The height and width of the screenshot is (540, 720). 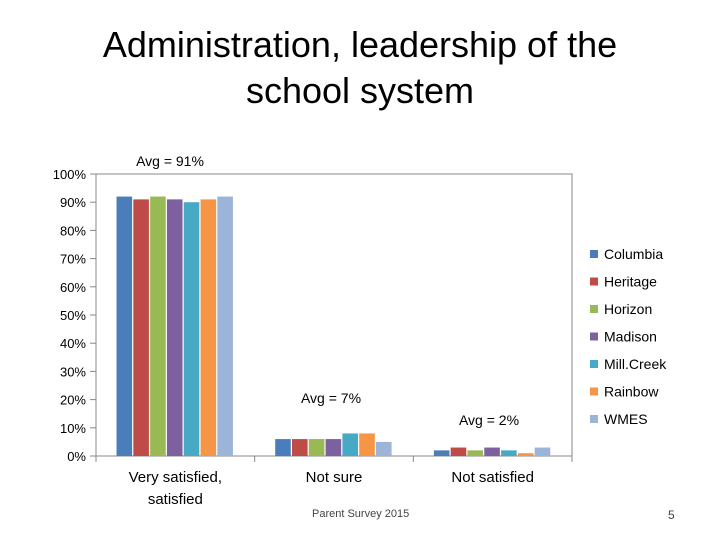 I want to click on page-number: 5, so click(x=671, y=515).